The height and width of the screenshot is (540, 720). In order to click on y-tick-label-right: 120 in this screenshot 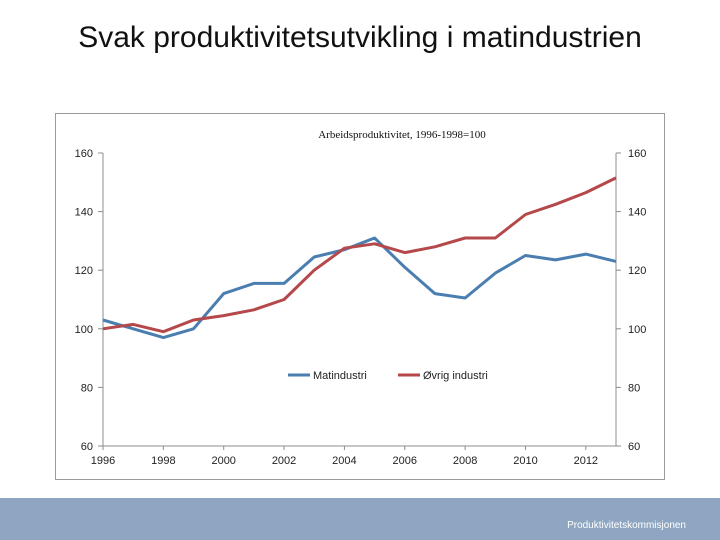, I will do `click(637, 271)`.